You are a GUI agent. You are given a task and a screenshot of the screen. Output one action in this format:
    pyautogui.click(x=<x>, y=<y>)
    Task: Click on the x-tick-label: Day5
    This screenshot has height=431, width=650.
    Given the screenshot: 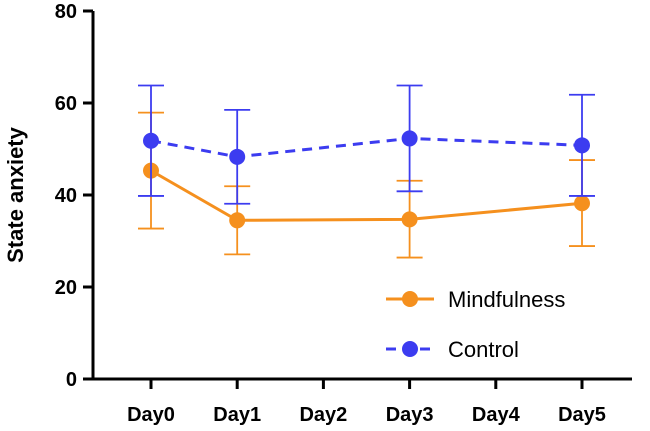 What is the action you would take?
    pyautogui.click(x=582, y=415)
    